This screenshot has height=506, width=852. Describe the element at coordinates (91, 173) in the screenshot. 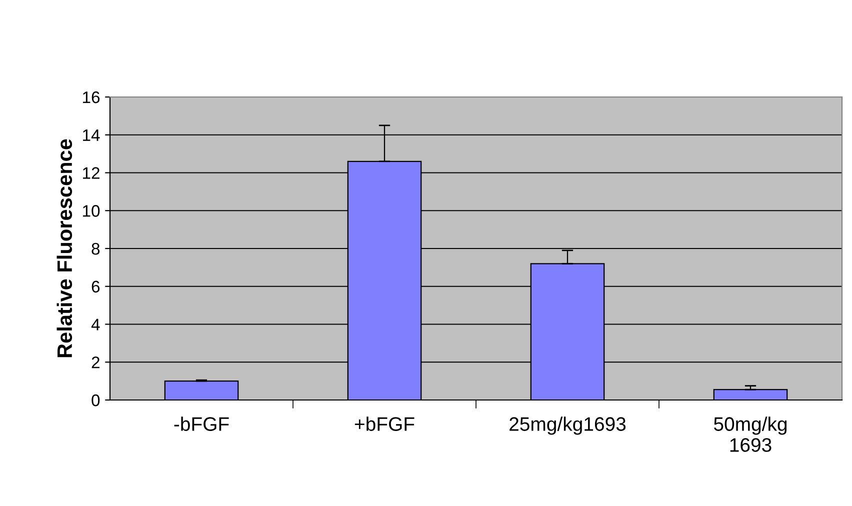

I see `y-tick-label: 12` at that location.